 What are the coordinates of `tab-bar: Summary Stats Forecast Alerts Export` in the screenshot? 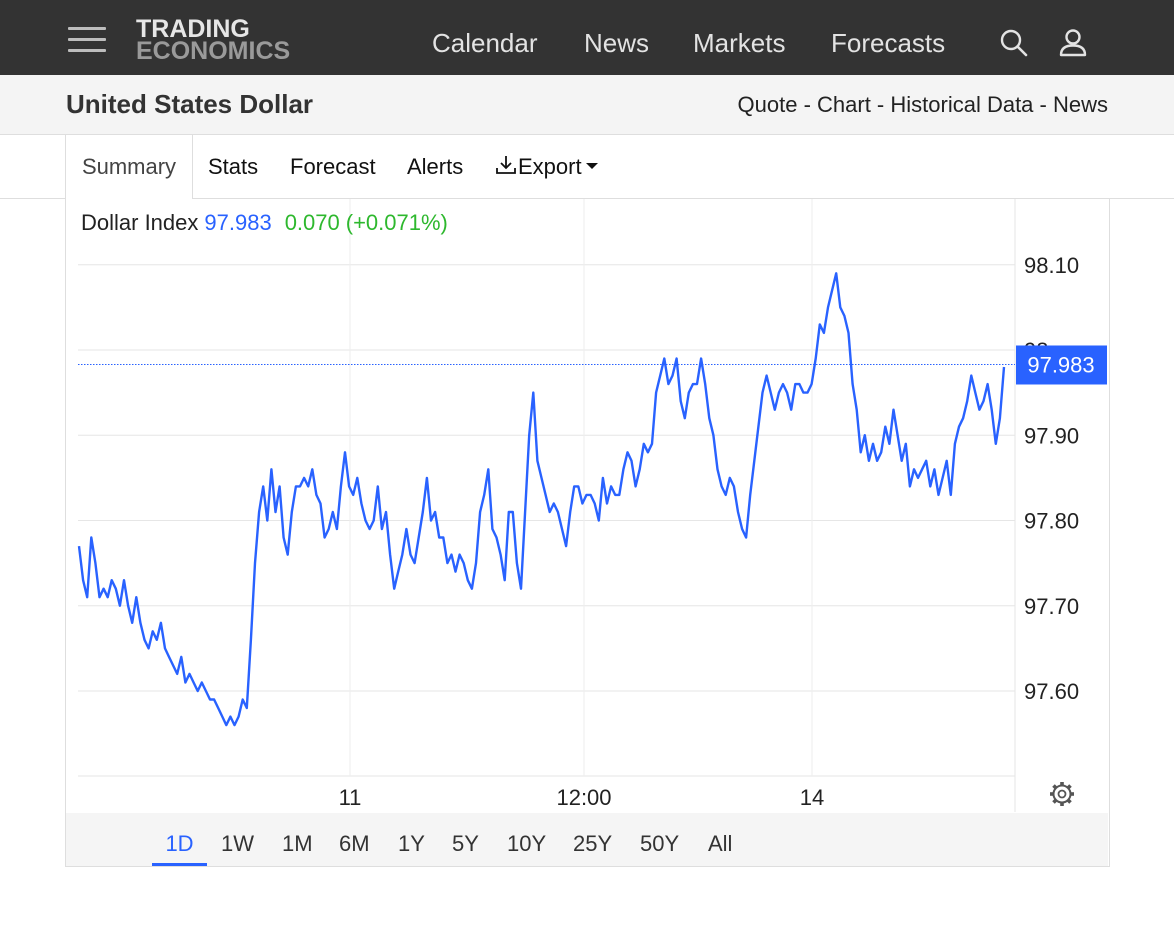 It's located at (587, 167).